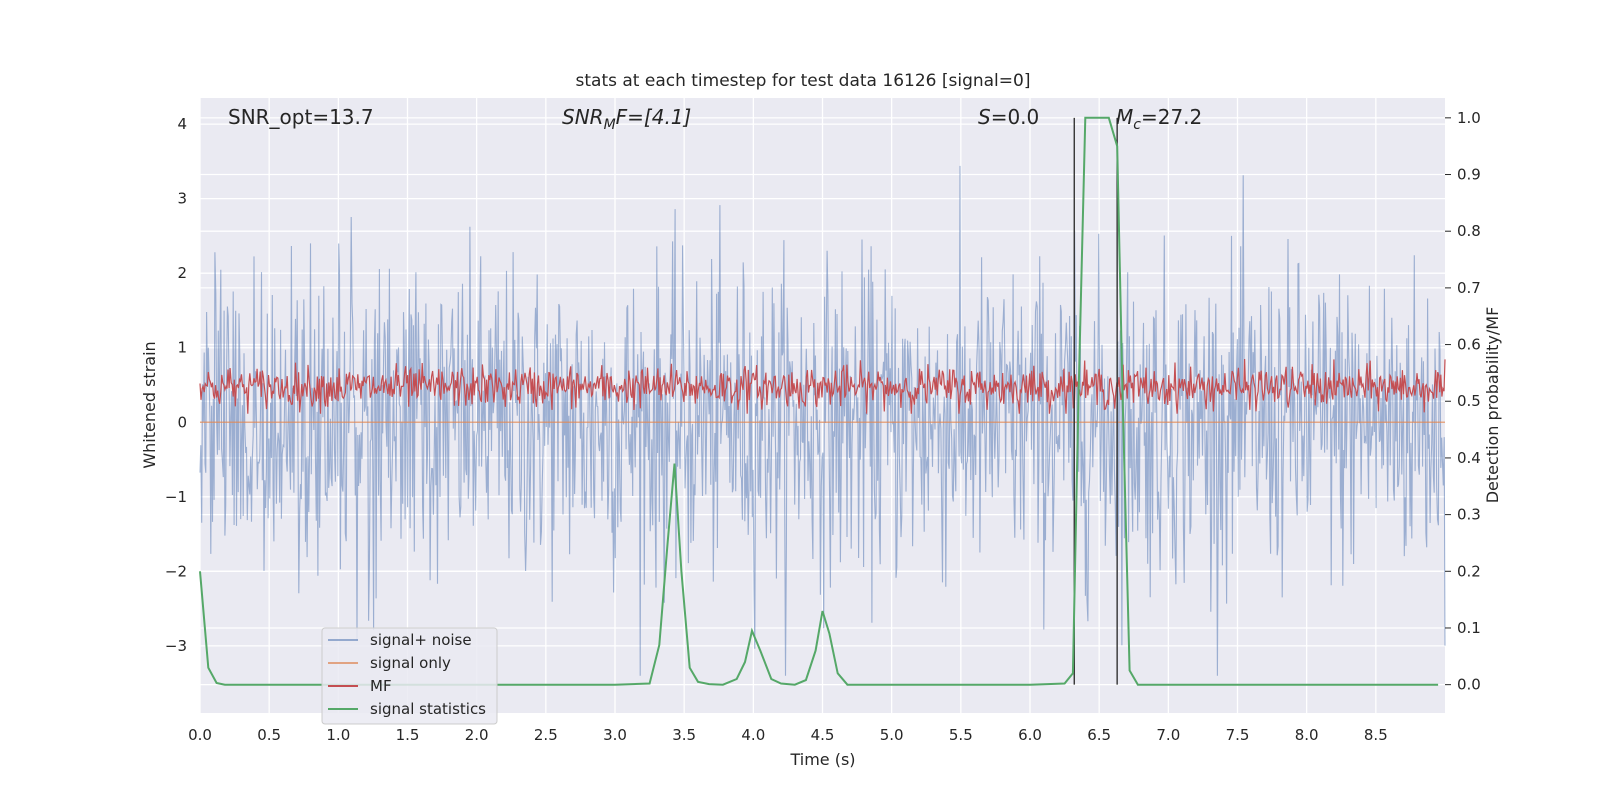  What do you see at coordinates (1469, 628) in the screenshot?
I see `y-right-tick-label: 0.1` at bounding box center [1469, 628].